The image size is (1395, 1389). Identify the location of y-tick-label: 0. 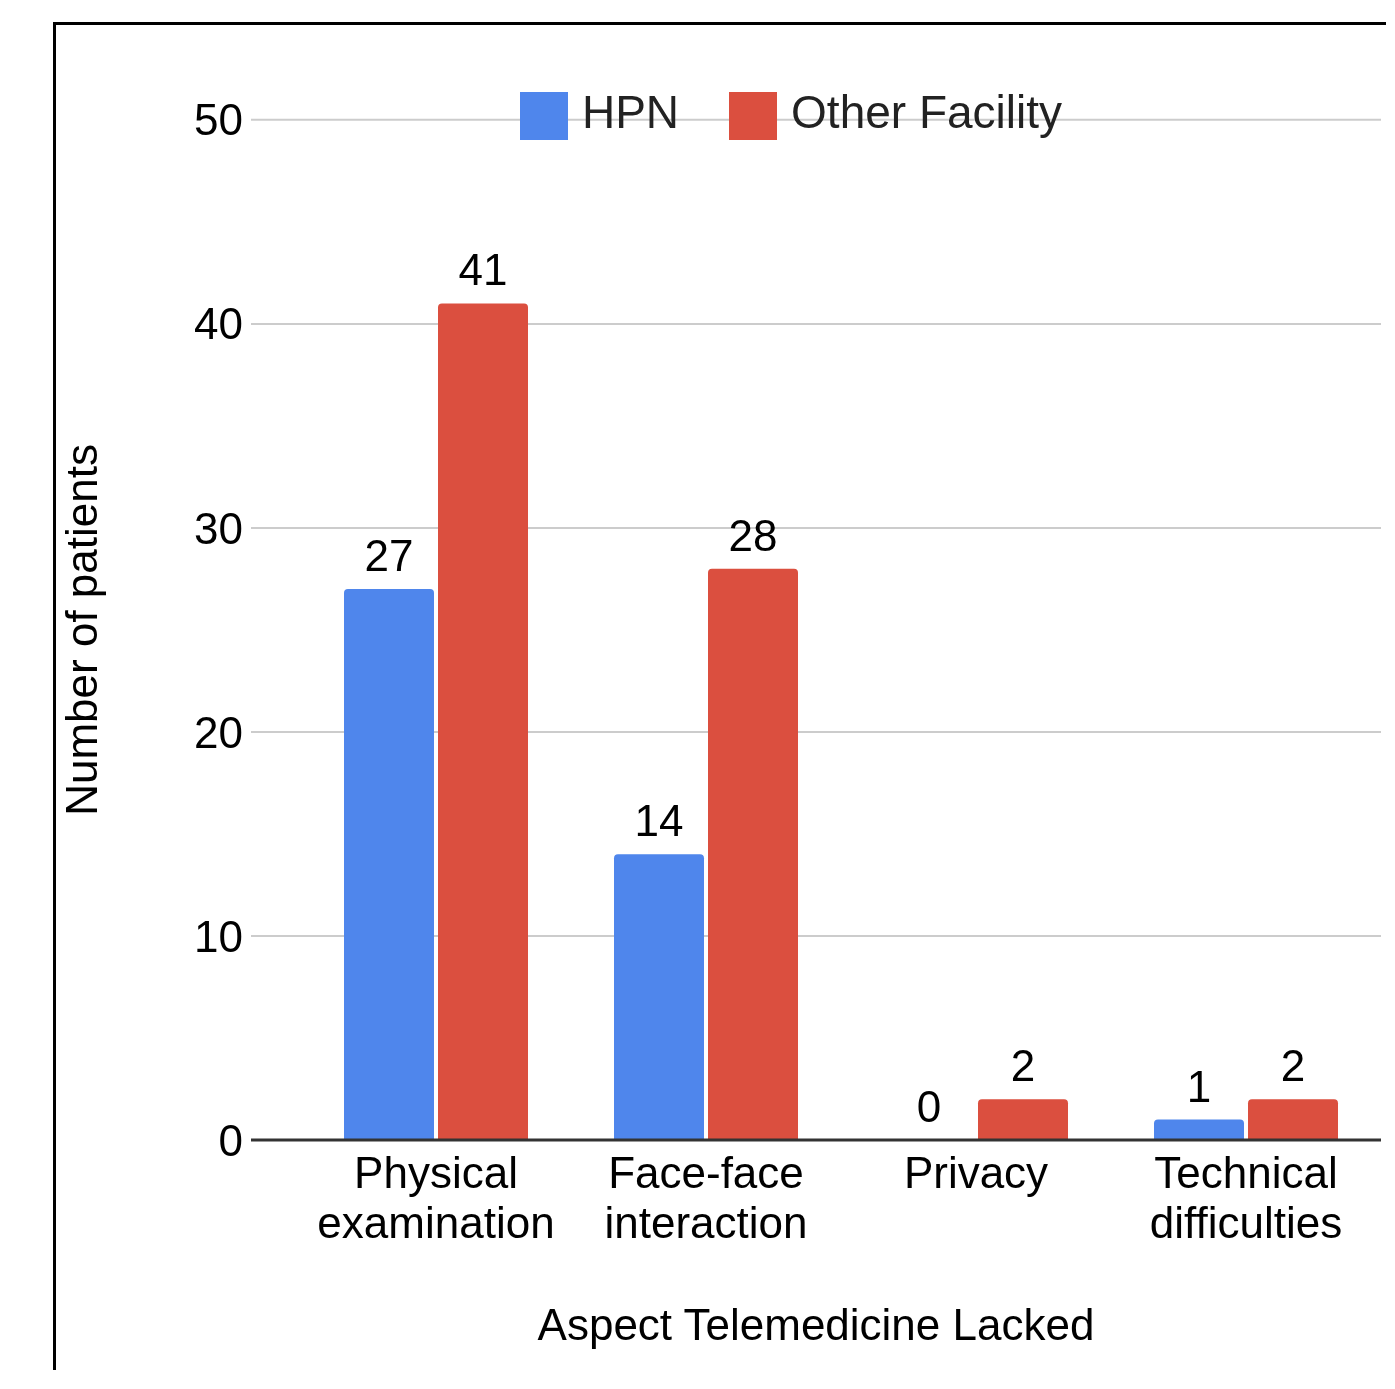
(230, 1140).